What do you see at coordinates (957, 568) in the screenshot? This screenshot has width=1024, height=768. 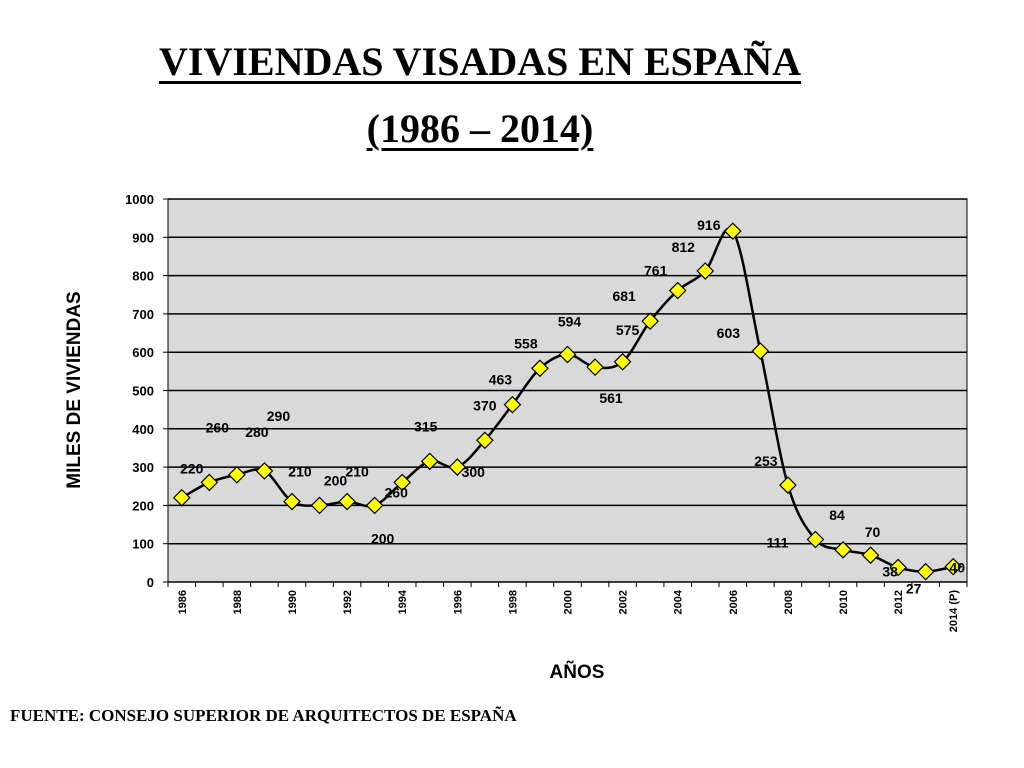 I see `data-label: 40` at bounding box center [957, 568].